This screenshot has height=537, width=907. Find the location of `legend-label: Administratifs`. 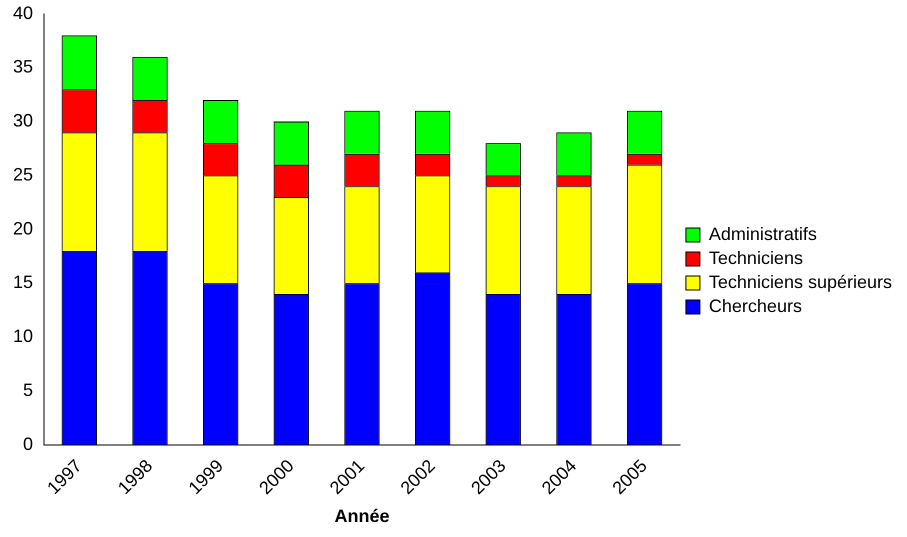

legend-label: Administratifs is located at coordinates (762, 234).